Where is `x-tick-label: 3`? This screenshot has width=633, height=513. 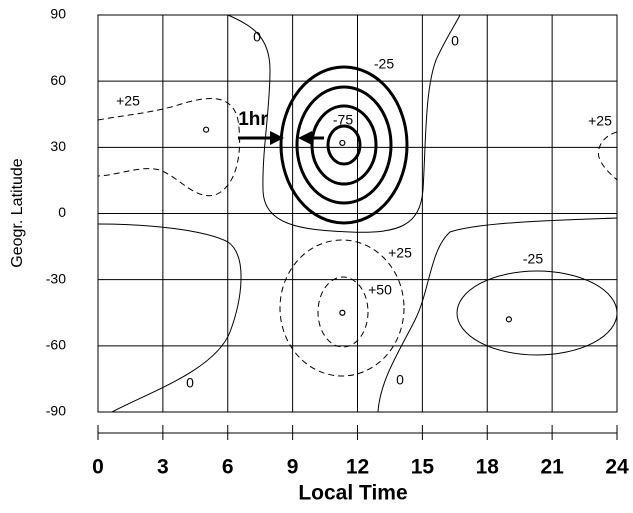
x-tick-label: 3 is located at coordinates (163, 467).